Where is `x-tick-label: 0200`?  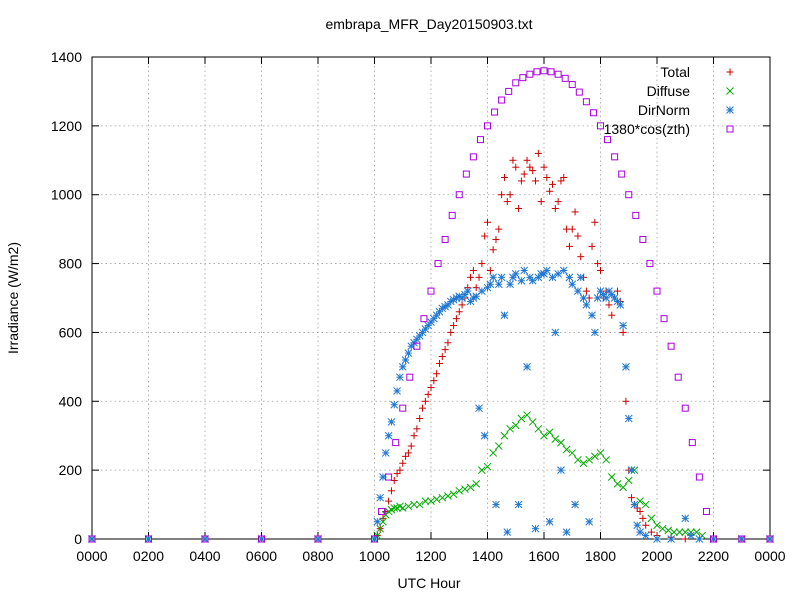
x-tick-label: 0200 is located at coordinates (148, 556).